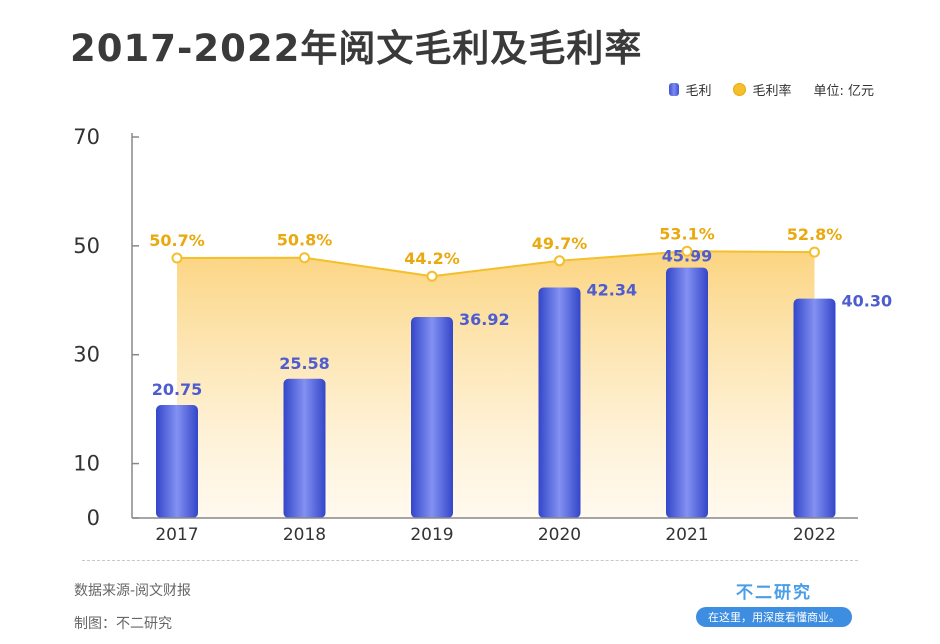 The height and width of the screenshot is (644, 940). I want to click on legend-line-label: 毛利率, so click(772, 91).